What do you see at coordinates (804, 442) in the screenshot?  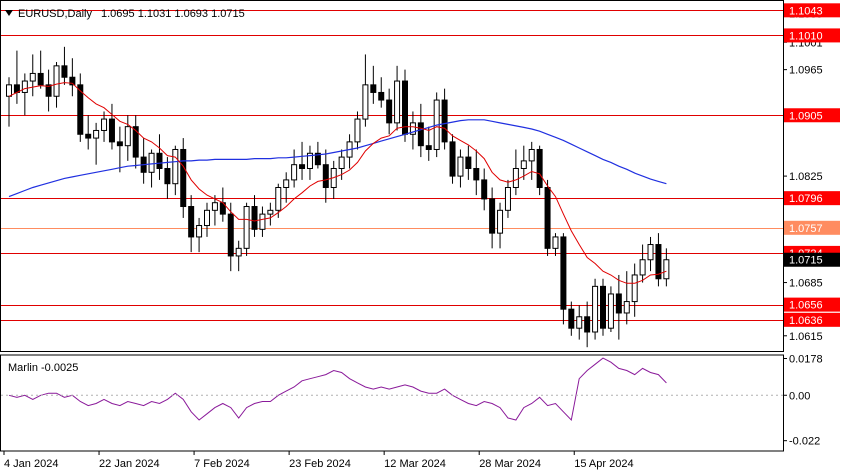 I see `indicator-tick-label: -0.022` at bounding box center [804, 442].